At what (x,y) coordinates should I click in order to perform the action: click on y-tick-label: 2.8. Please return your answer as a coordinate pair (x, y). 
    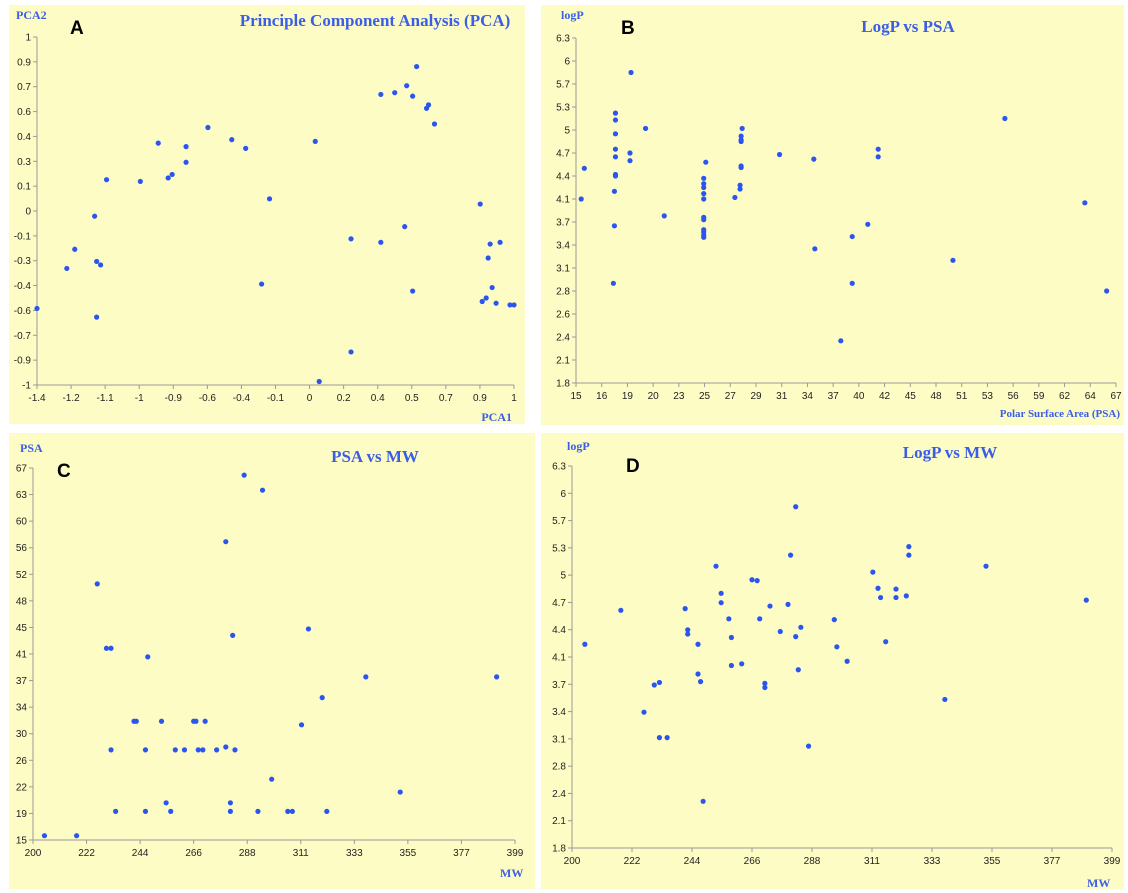
    Looking at the image, I should click on (559, 767).